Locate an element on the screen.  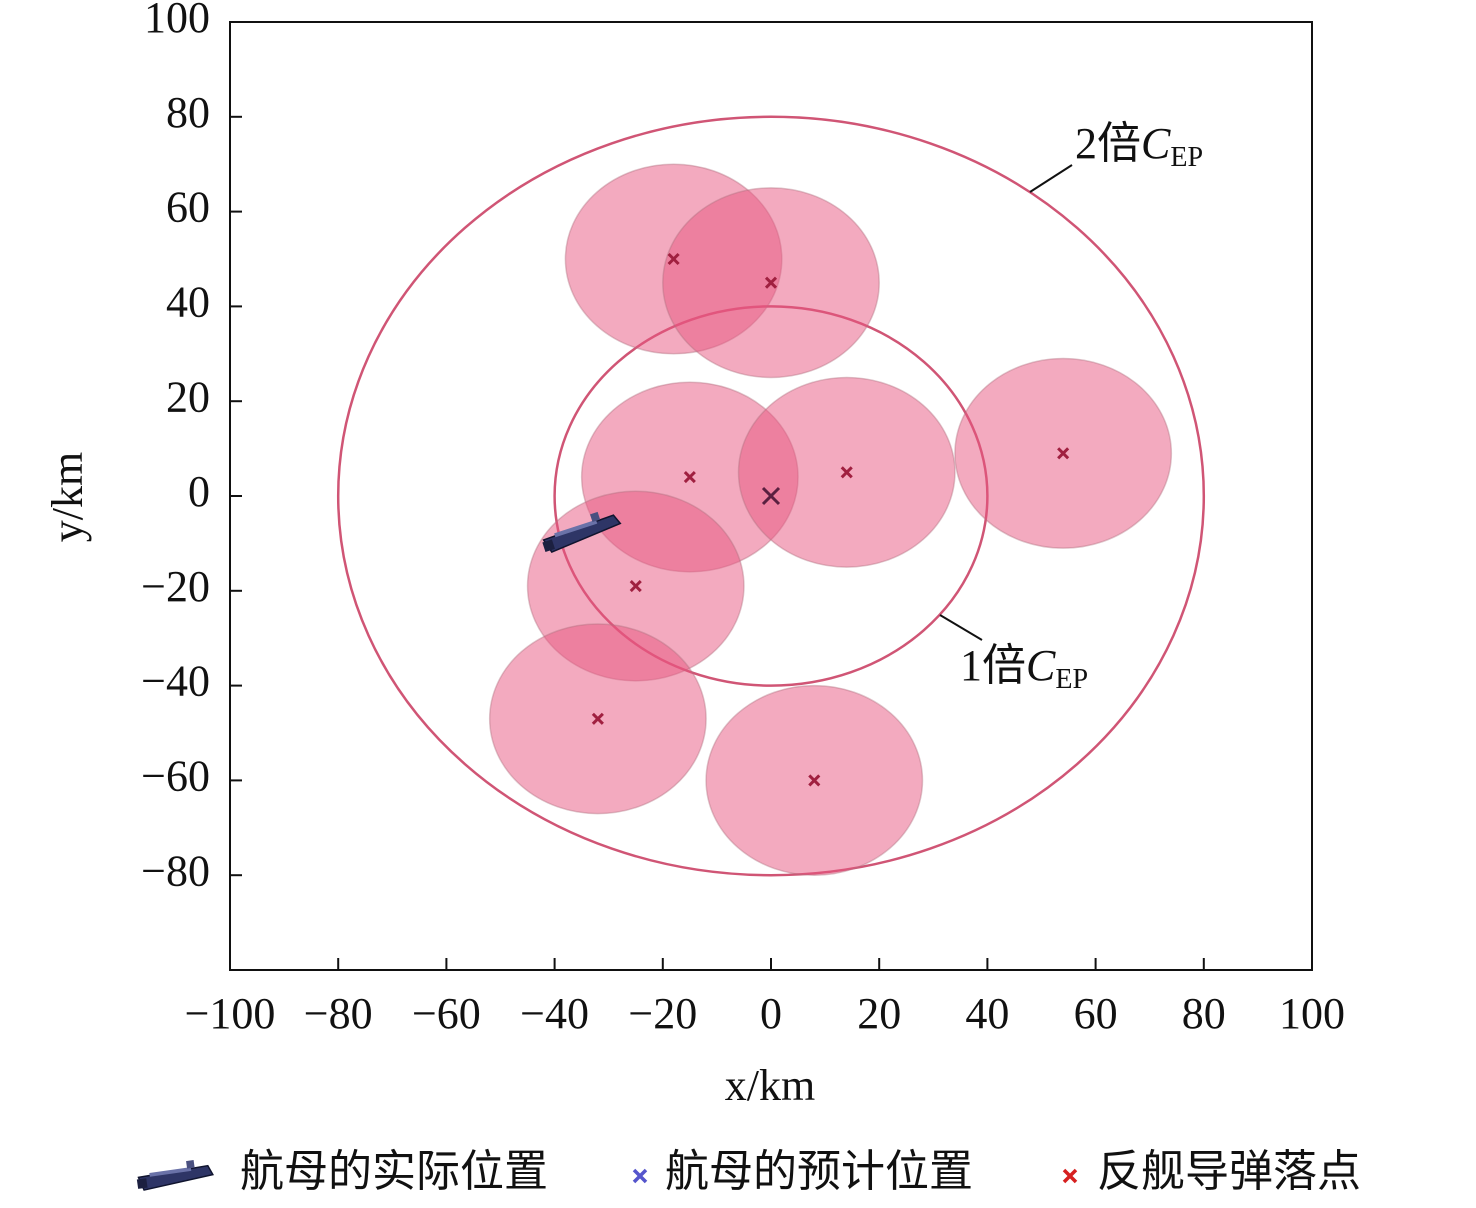
x-tick-label: −20 is located at coordinates (662, 1013).